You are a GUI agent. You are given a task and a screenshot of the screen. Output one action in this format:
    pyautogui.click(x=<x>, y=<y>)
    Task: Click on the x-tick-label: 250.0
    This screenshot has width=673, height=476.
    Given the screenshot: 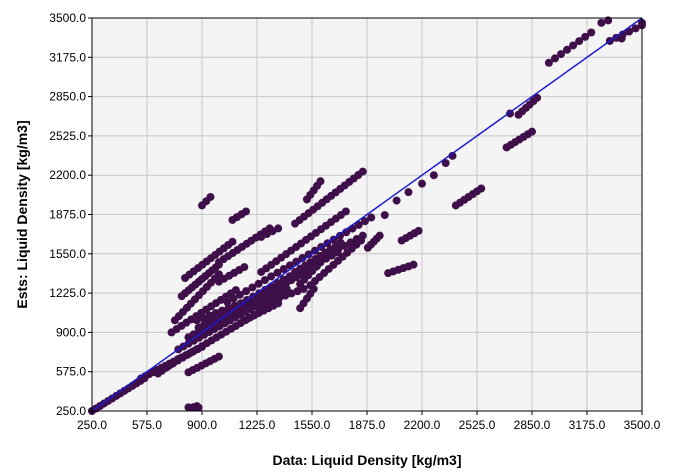 What is the action you would take?
    pyautogui.click(x=92, y=425)
    